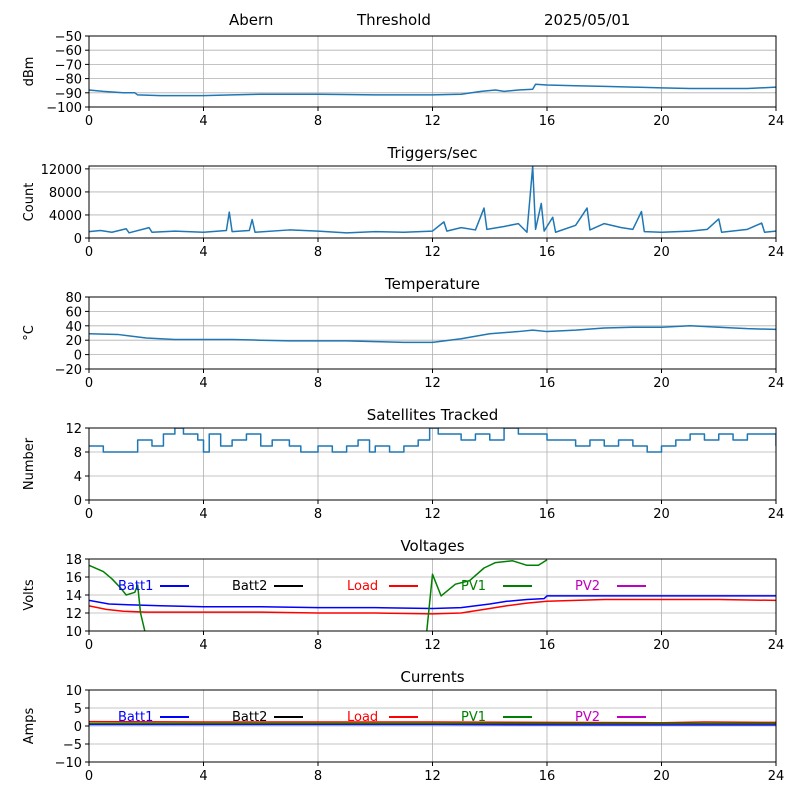 This screenshot has width=800, height=804. I want to click on chart-title: Currents, so click(432, 677).